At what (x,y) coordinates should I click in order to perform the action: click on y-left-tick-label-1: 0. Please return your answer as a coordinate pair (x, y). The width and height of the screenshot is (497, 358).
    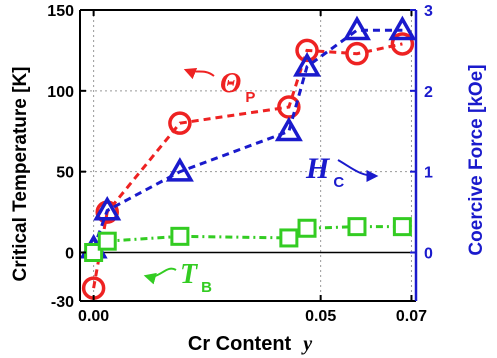
    Looking at the image, I should click on (69, 254).